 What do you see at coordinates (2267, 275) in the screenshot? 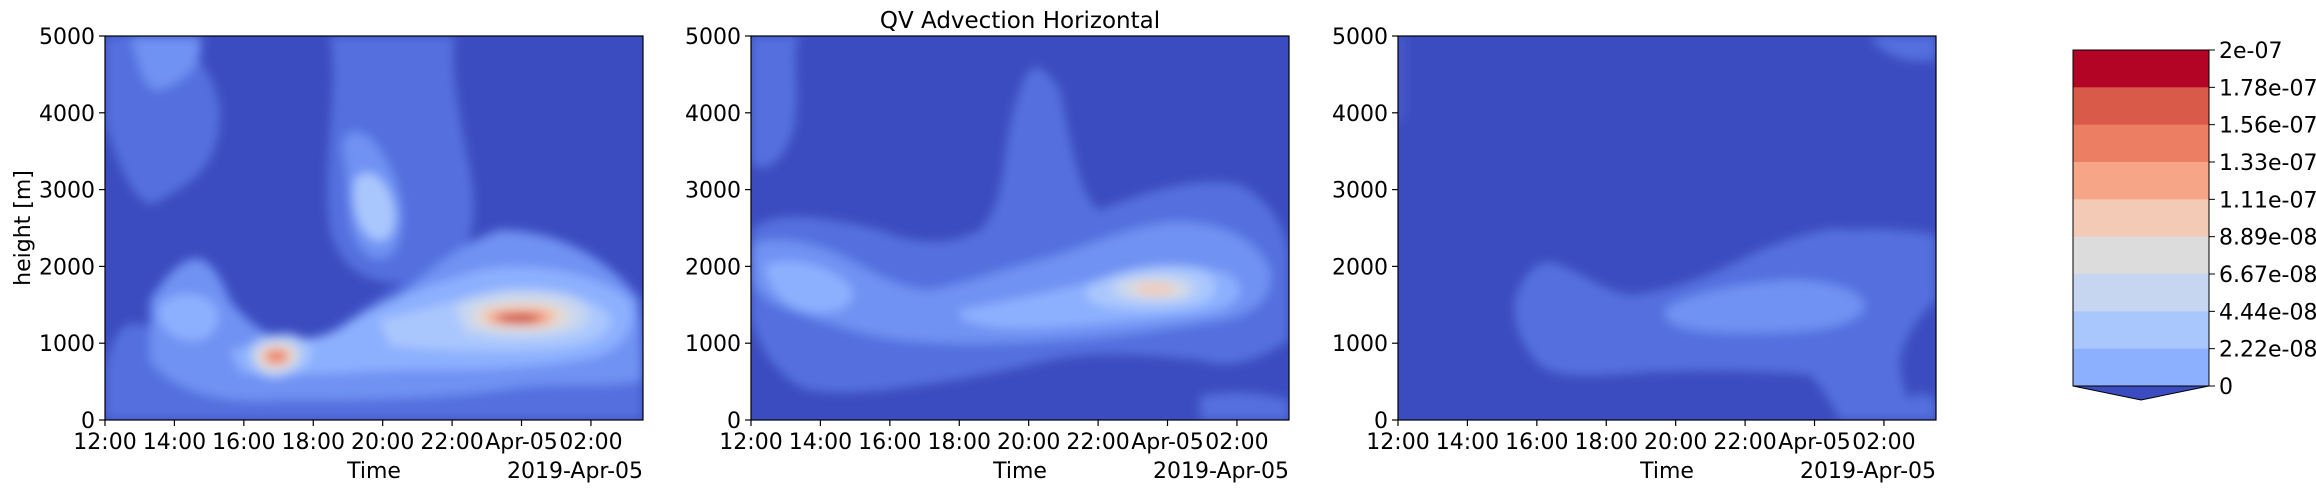
I see `colorbar-tick-label: 6.67e-08` at bounding box center [2267, 275].